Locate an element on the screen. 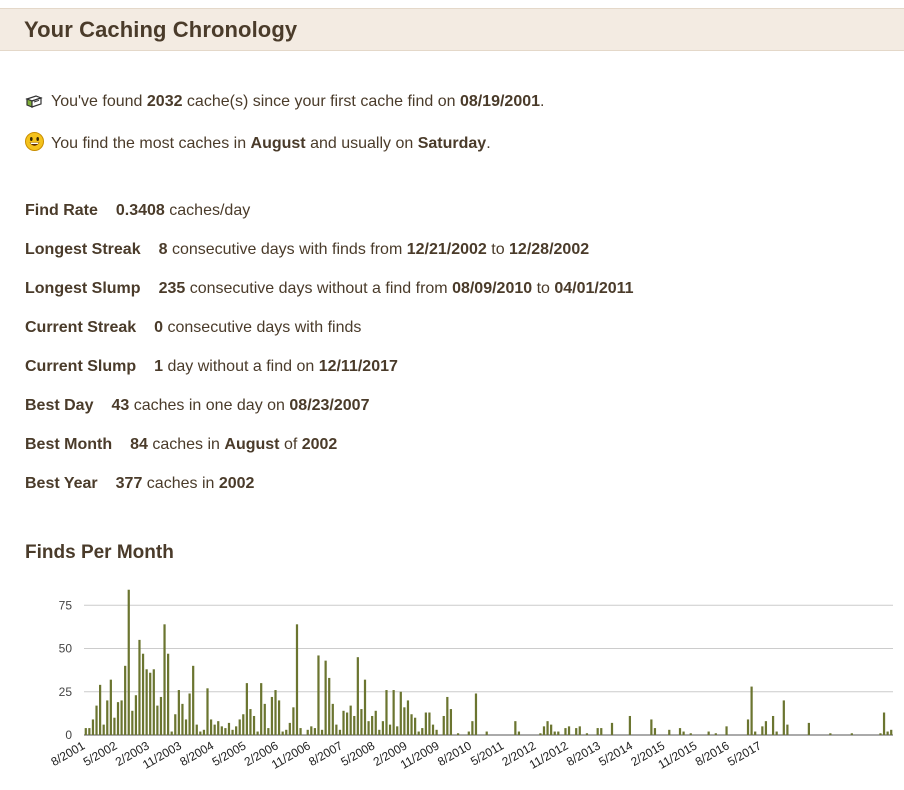 This screenshot has width=904, height=790. x-tick-label: 8/2010 is located at coordinates (454, 753).